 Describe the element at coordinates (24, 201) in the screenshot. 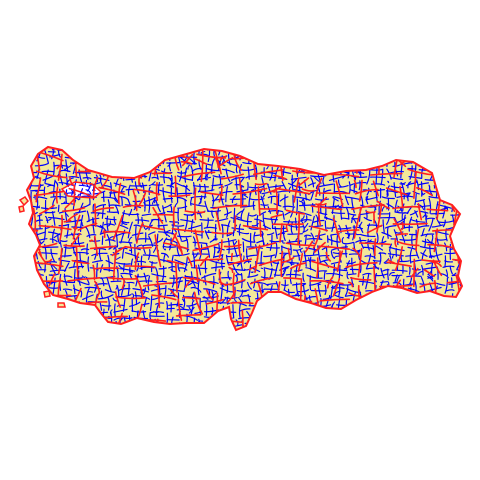

I see `island-north-aegean` at that location.